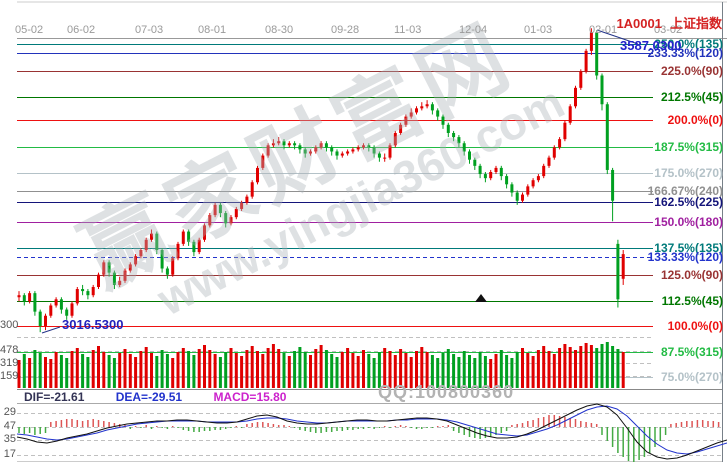 The height and width of the screenshot is (463, 727). Describe the element at coordinates (668, 30) in the screenshot. I see `date-tick-03-02: 03-02` at that location.